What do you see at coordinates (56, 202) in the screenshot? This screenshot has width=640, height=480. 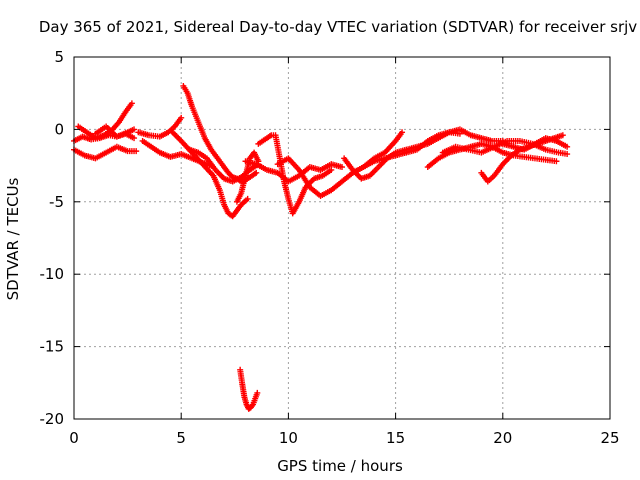 I see `y-tick-label: -5` at bounding box center [56, 202].